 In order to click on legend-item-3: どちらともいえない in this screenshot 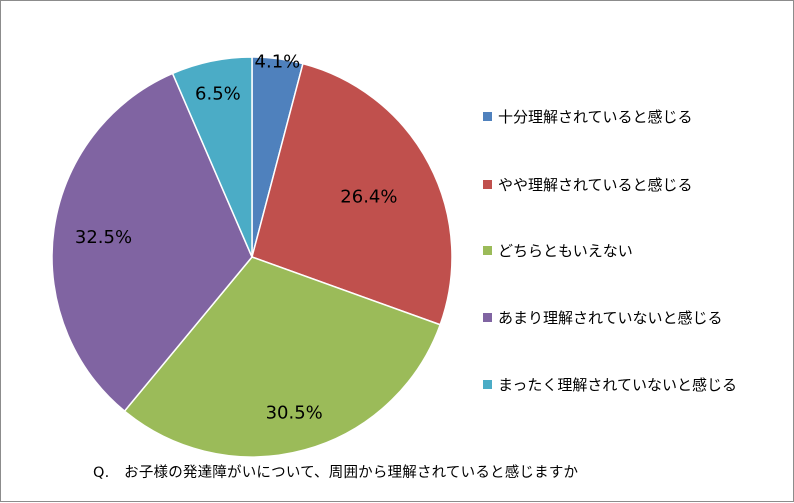, I will do `click(558, 250)`.